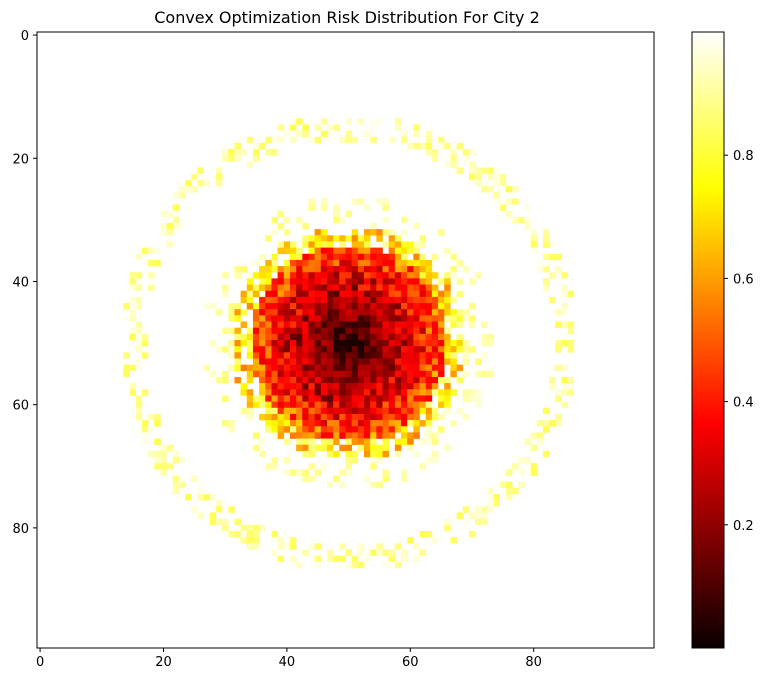  Describe the element at coordinates (20, 529) in the screenshot. I see `y-tick-label: 80` at that location.